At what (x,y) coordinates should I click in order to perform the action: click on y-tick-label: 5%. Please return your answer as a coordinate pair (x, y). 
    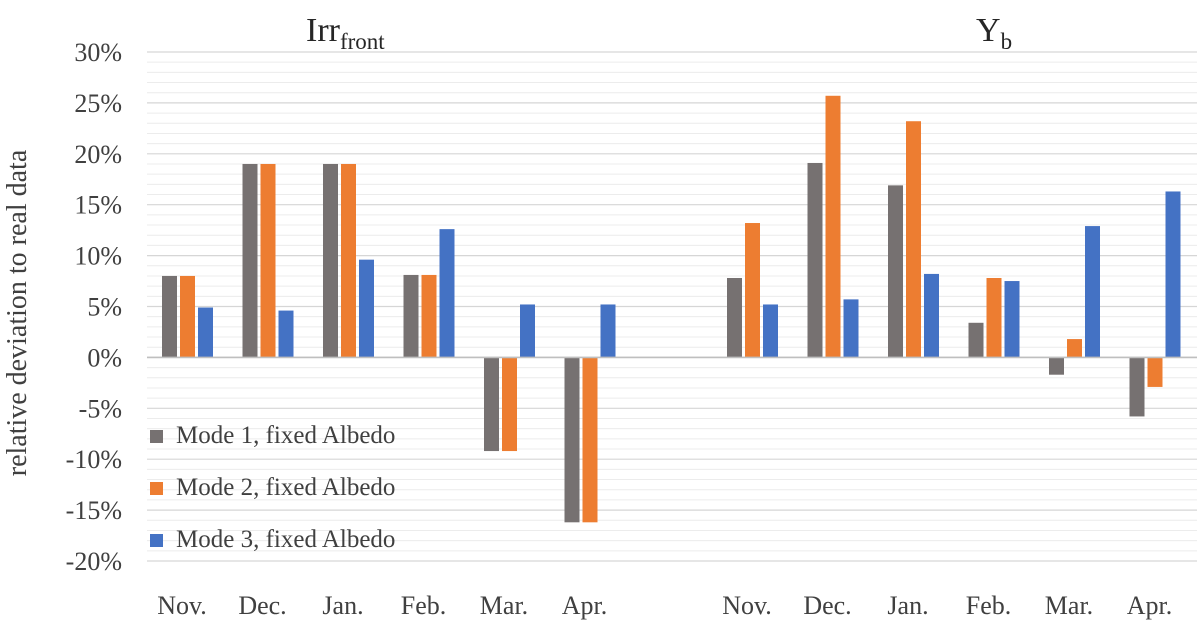
    Looking at the image, I should click on (104, 307).